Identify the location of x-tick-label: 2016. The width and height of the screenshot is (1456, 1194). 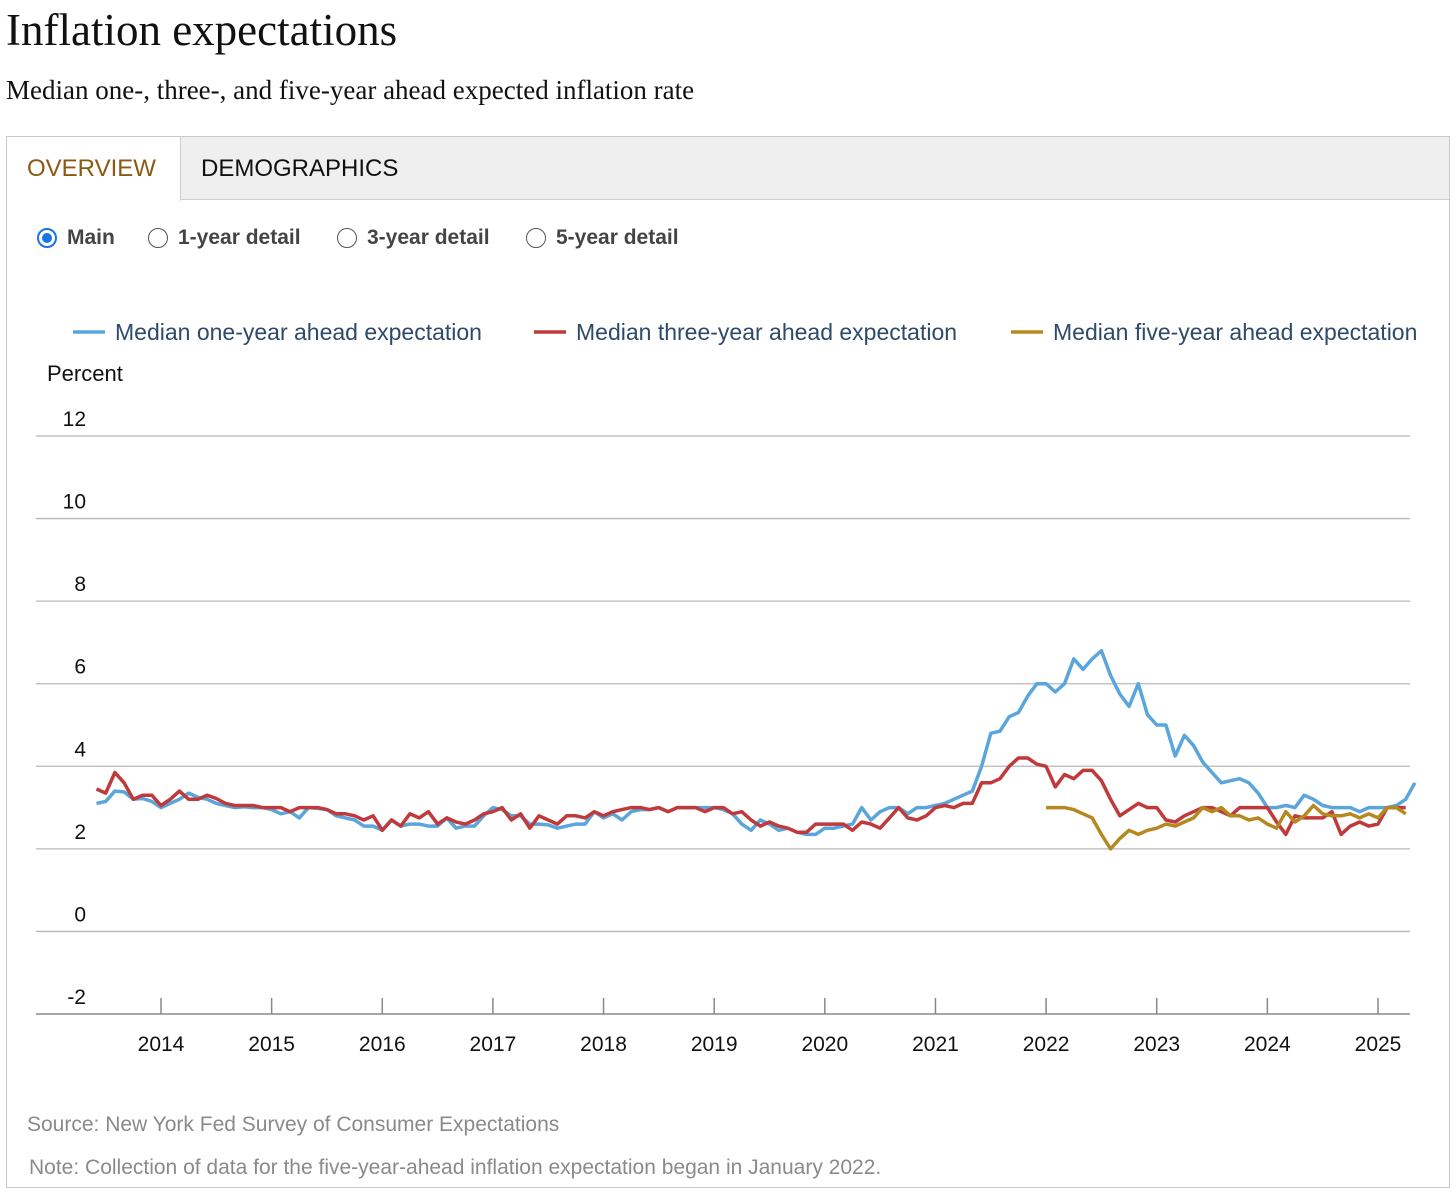
(382, 1044).